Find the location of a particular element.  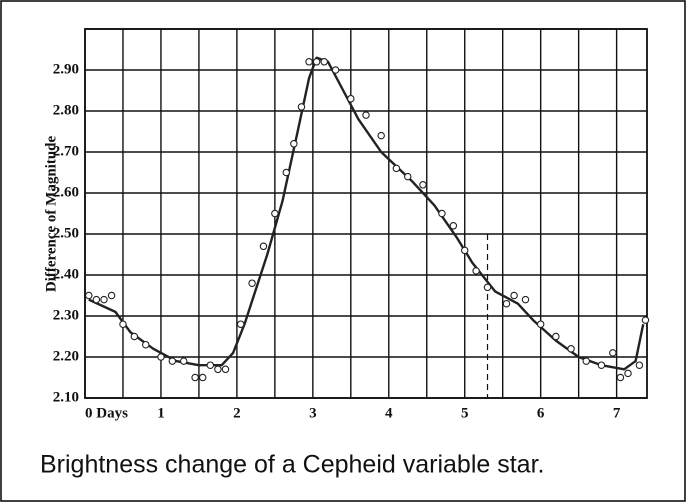

y-tick-label: 2.50 is located at coordinates (66, 233).